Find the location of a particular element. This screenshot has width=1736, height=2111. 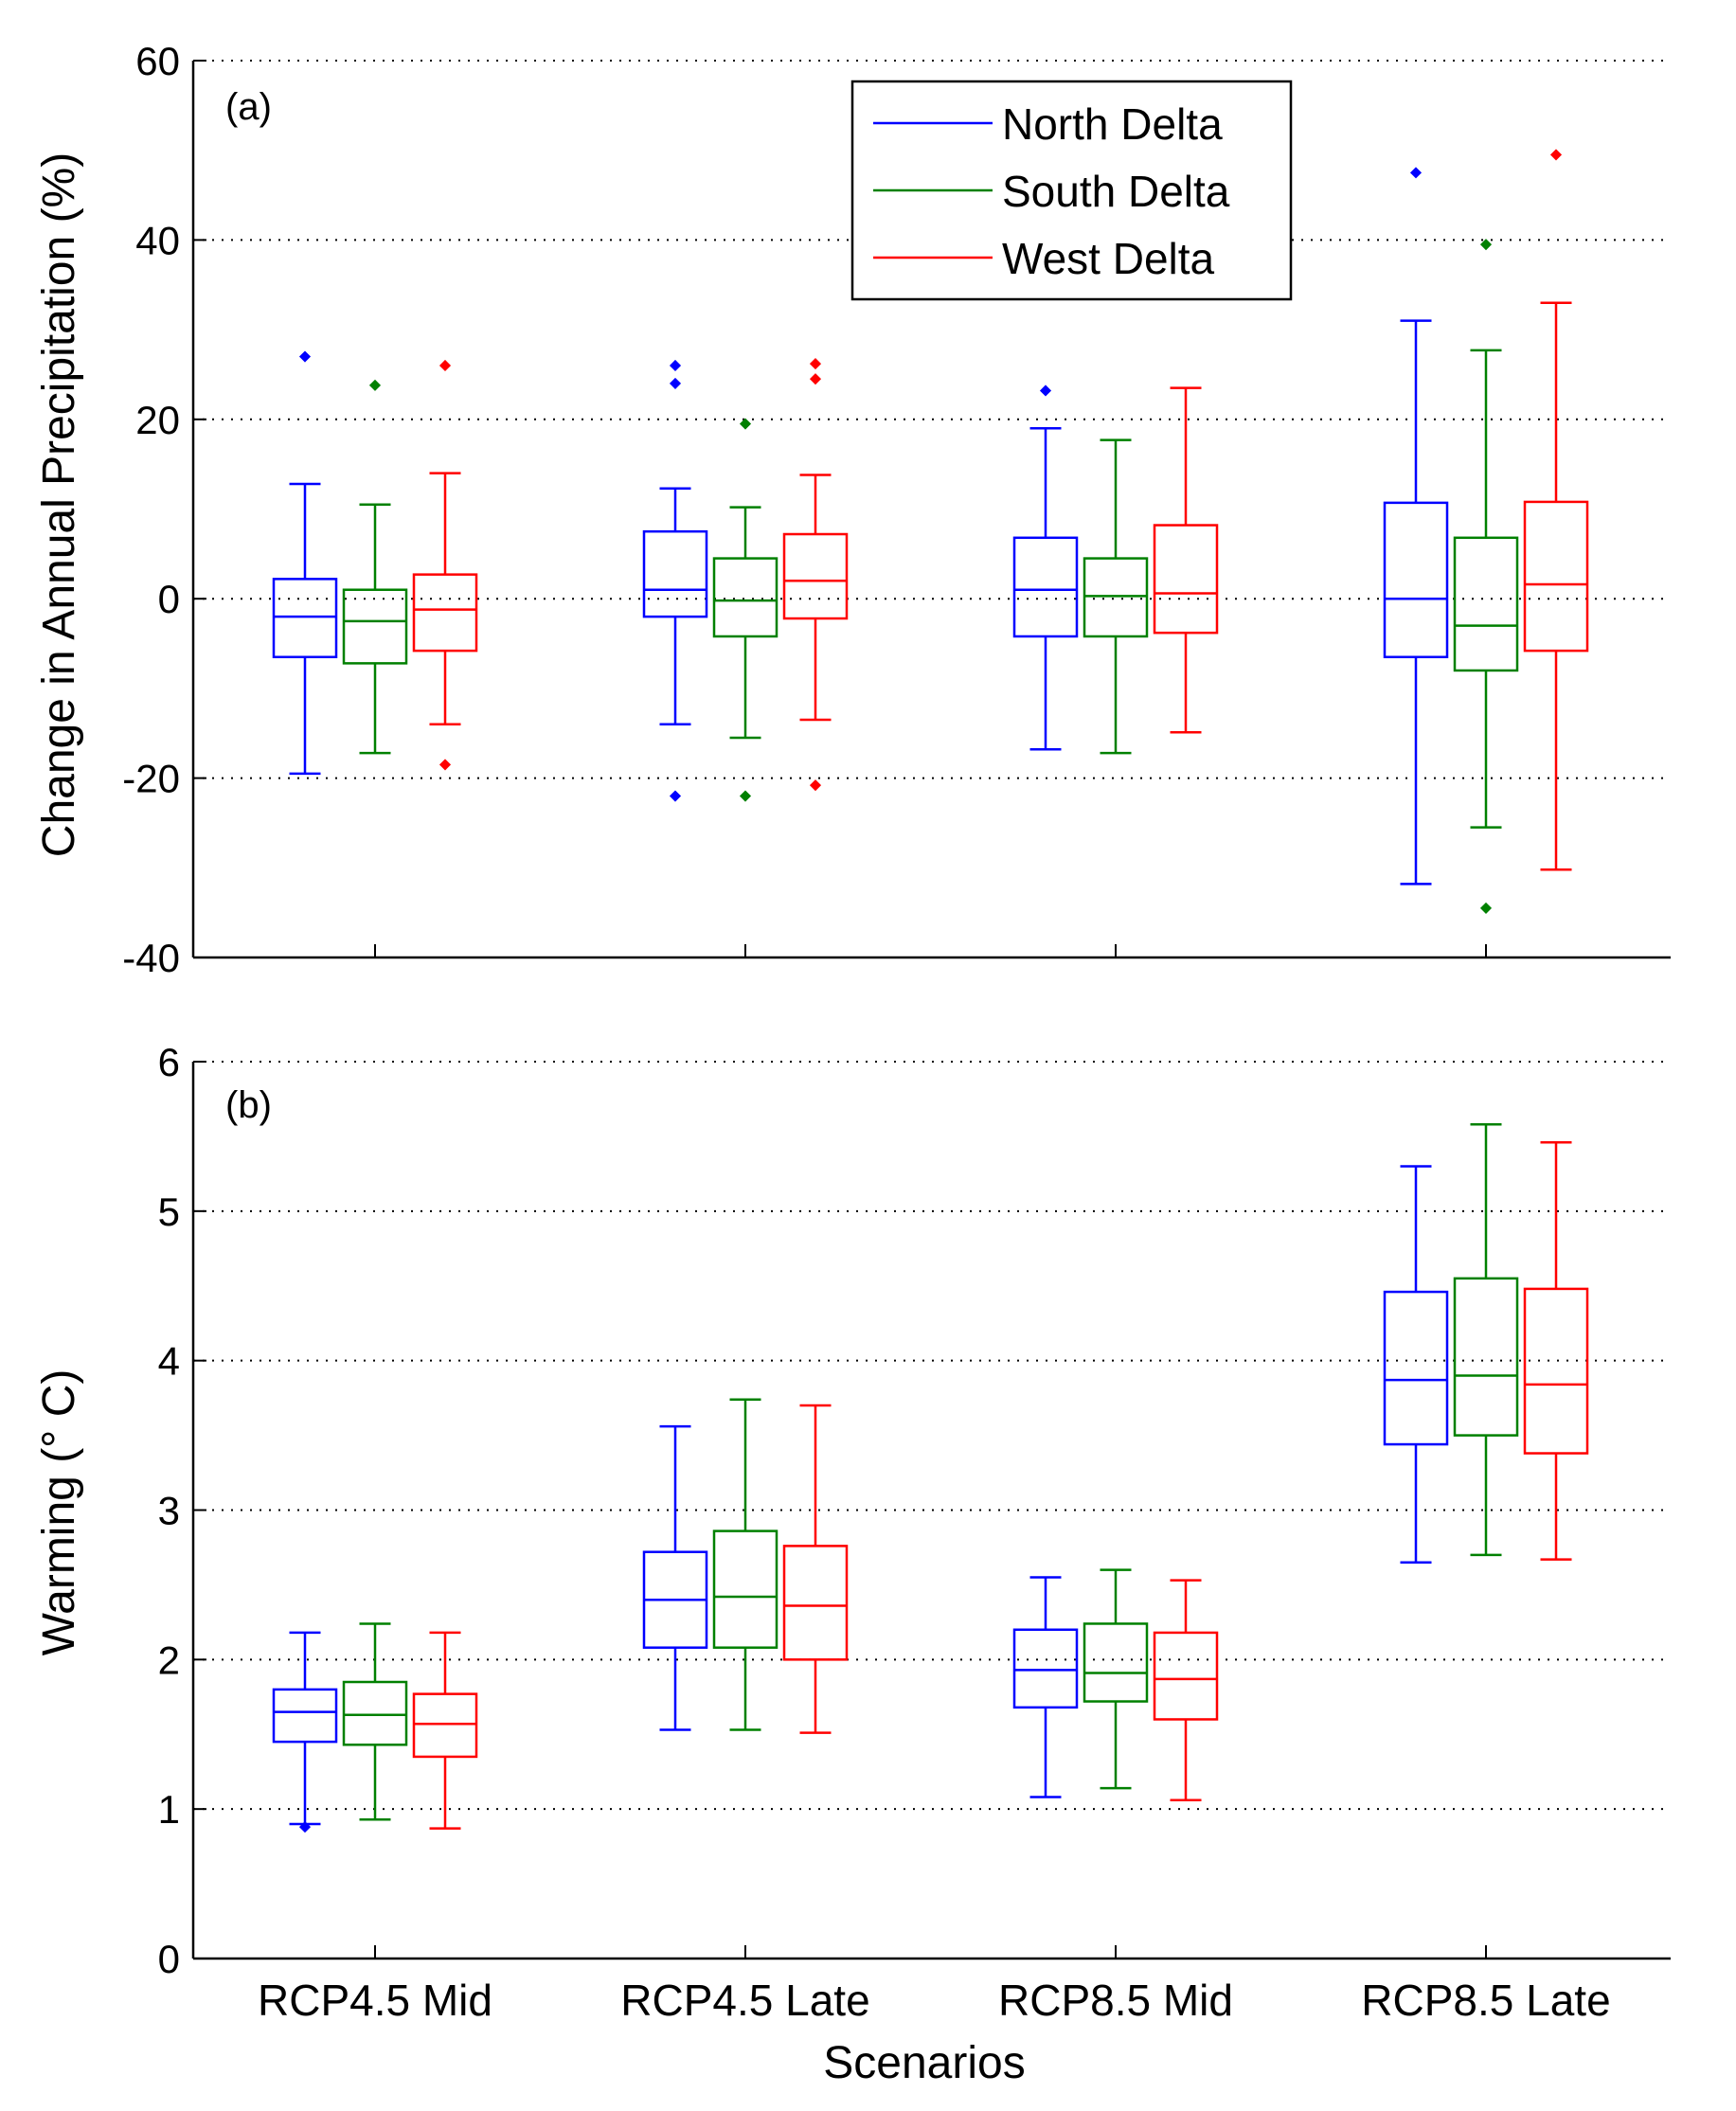

y-tick-label: -20 is located at coordinates (151, 779).